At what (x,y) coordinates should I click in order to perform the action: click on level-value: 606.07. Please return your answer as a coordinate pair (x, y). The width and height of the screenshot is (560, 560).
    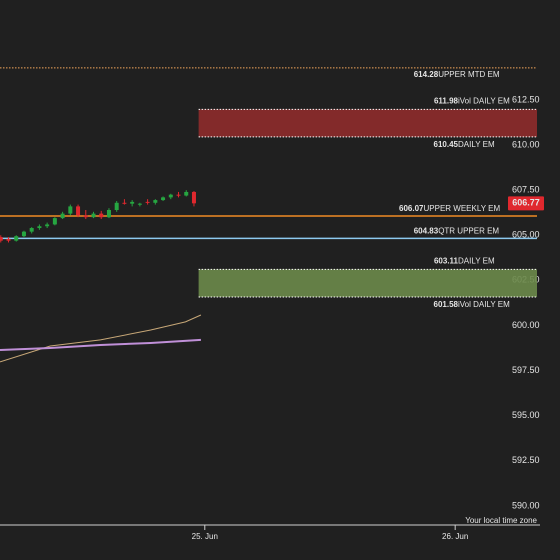
    Looking at the image, I should click on (411, 208).